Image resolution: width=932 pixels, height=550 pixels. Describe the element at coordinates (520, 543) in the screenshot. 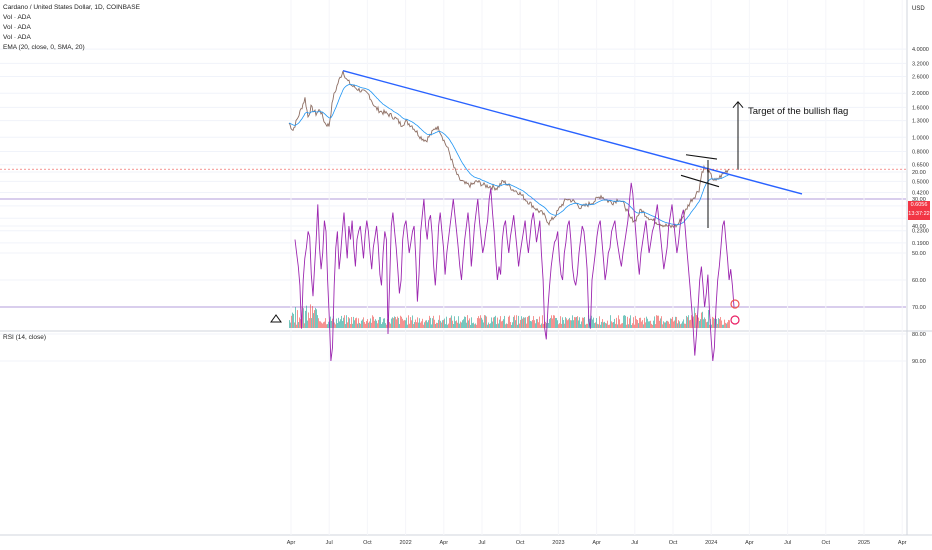

I see `time-tick-label: Oct` at that location.